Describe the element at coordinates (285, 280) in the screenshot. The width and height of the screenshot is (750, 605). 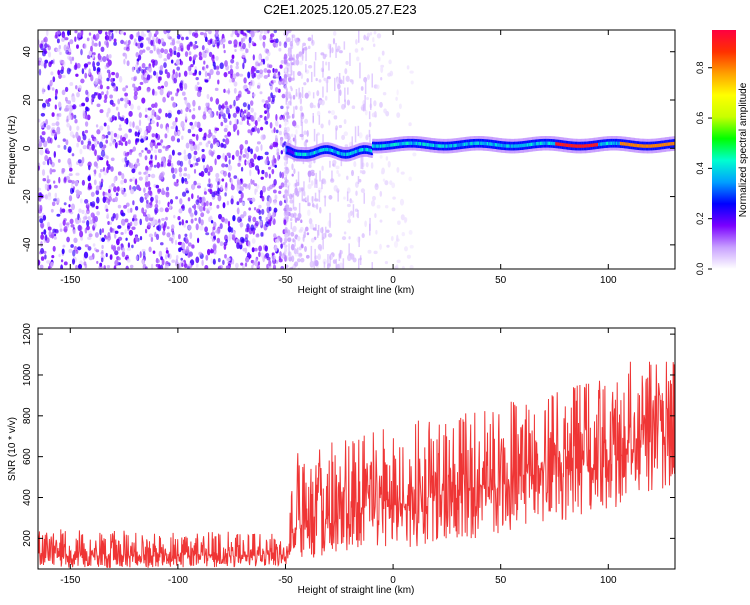
I see `x-tick-label: -50` at that location.